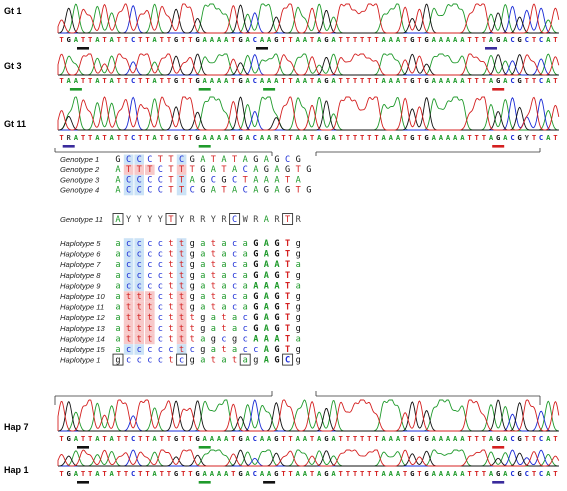  What do you see at coordinates (193, 220) in the screenshot?
I see `aligned-base: R` at bounding box center [193, 220].